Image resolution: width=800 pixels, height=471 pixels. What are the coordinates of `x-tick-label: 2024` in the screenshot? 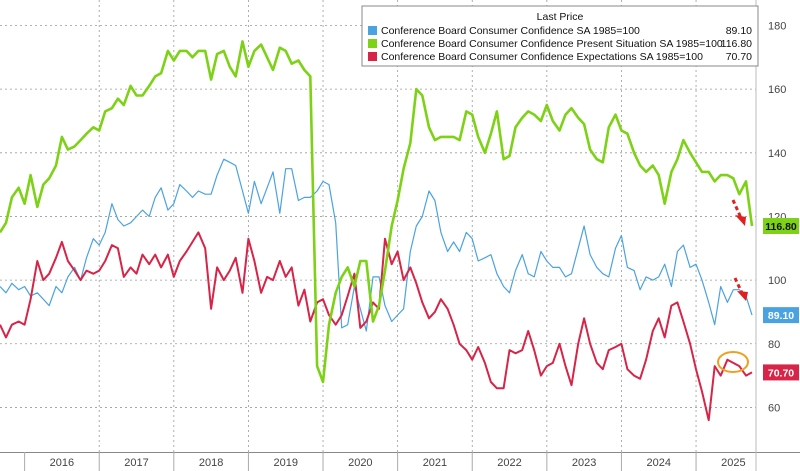 It's located at (659, 463).